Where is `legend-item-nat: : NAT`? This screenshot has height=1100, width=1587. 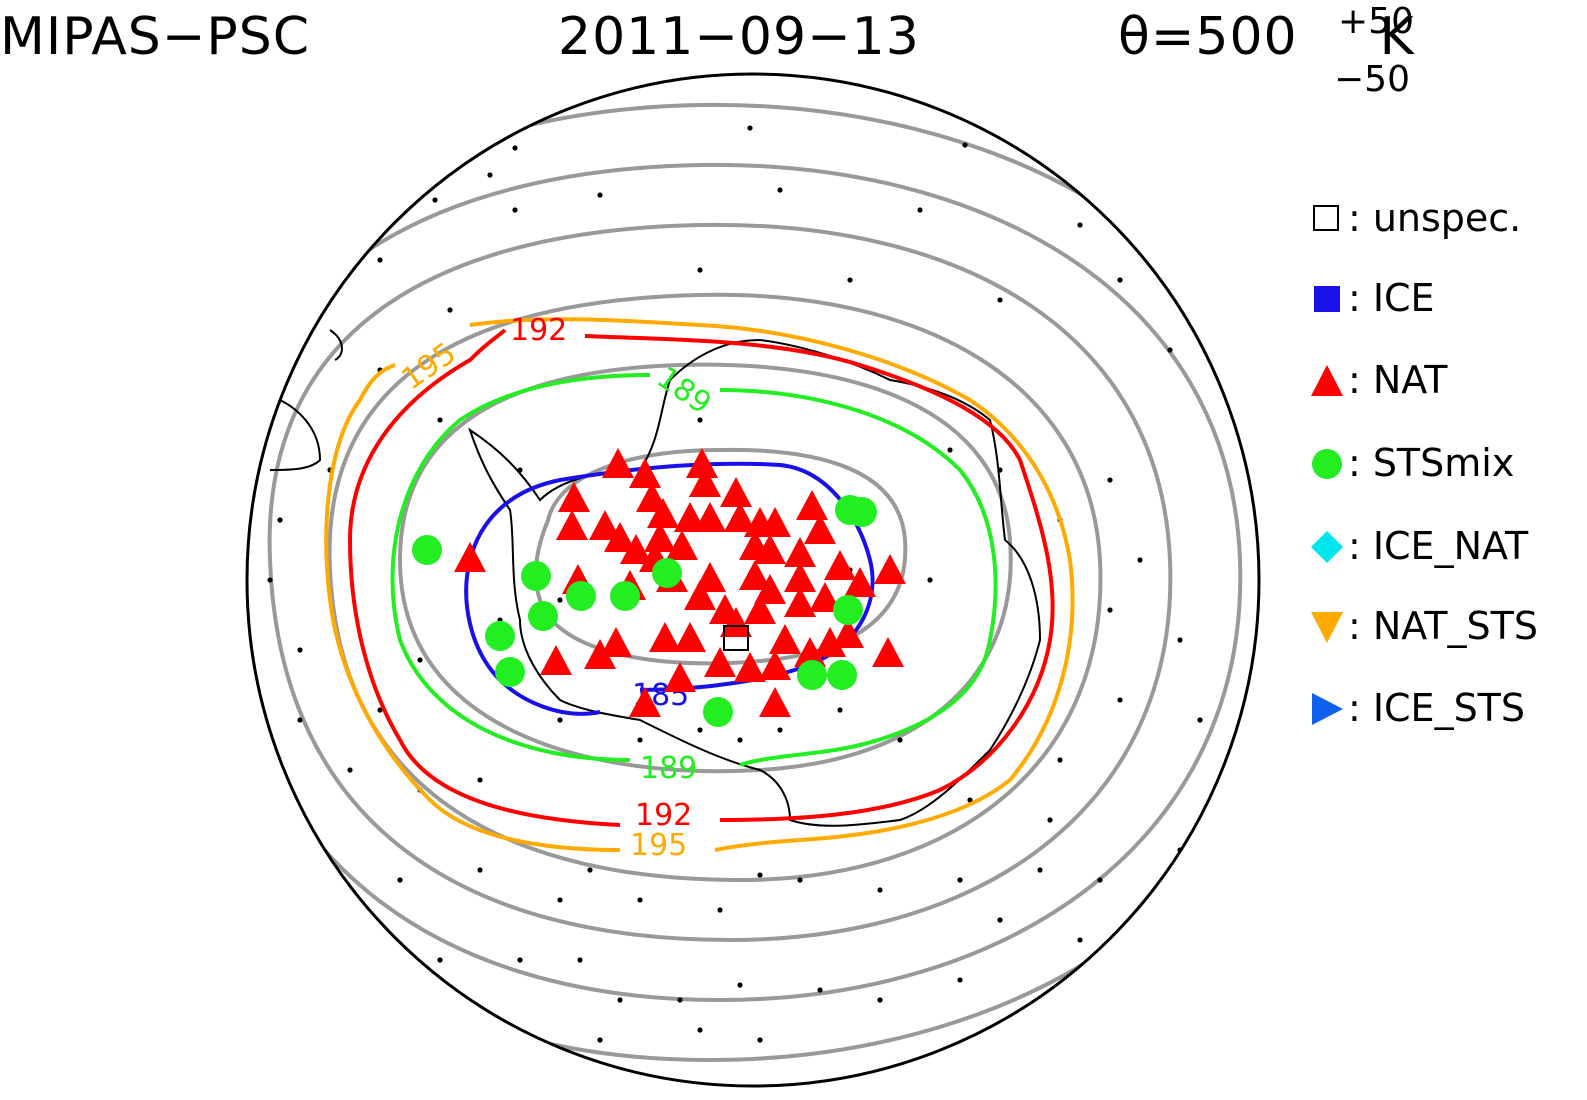
legend-item-nat: : NAT is located at coordinates (1379, 380).